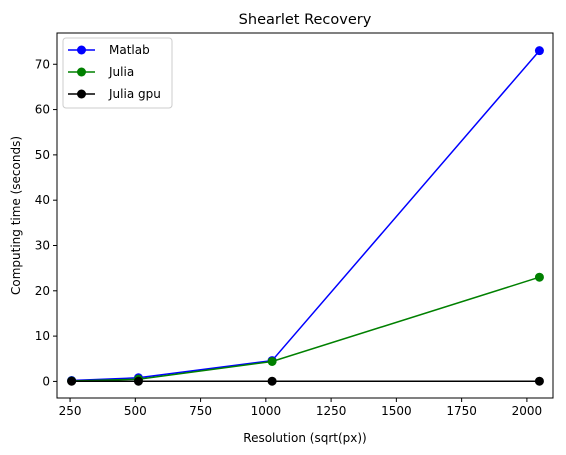  What do you see at coordinates (134, 94) in the screenshot?
I see `legend-label: Julia gpu` at bounding box center [134, 94].